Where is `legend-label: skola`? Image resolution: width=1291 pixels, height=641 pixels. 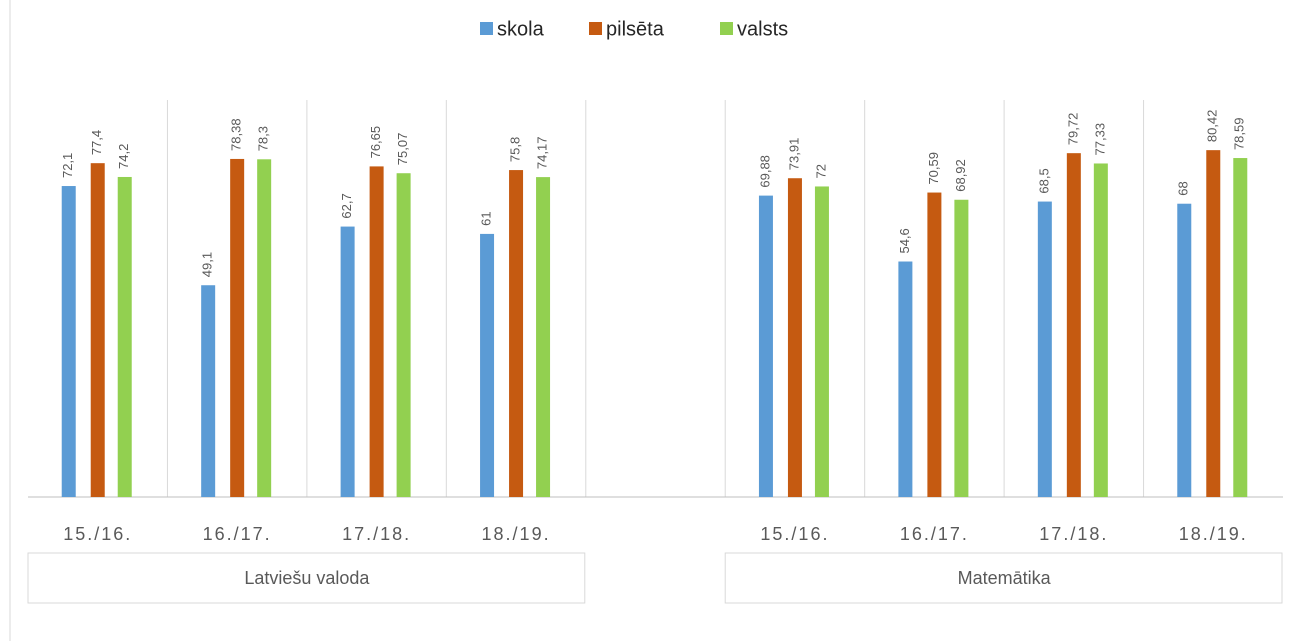
legend-label: skola is located at coordinates (521, 29).